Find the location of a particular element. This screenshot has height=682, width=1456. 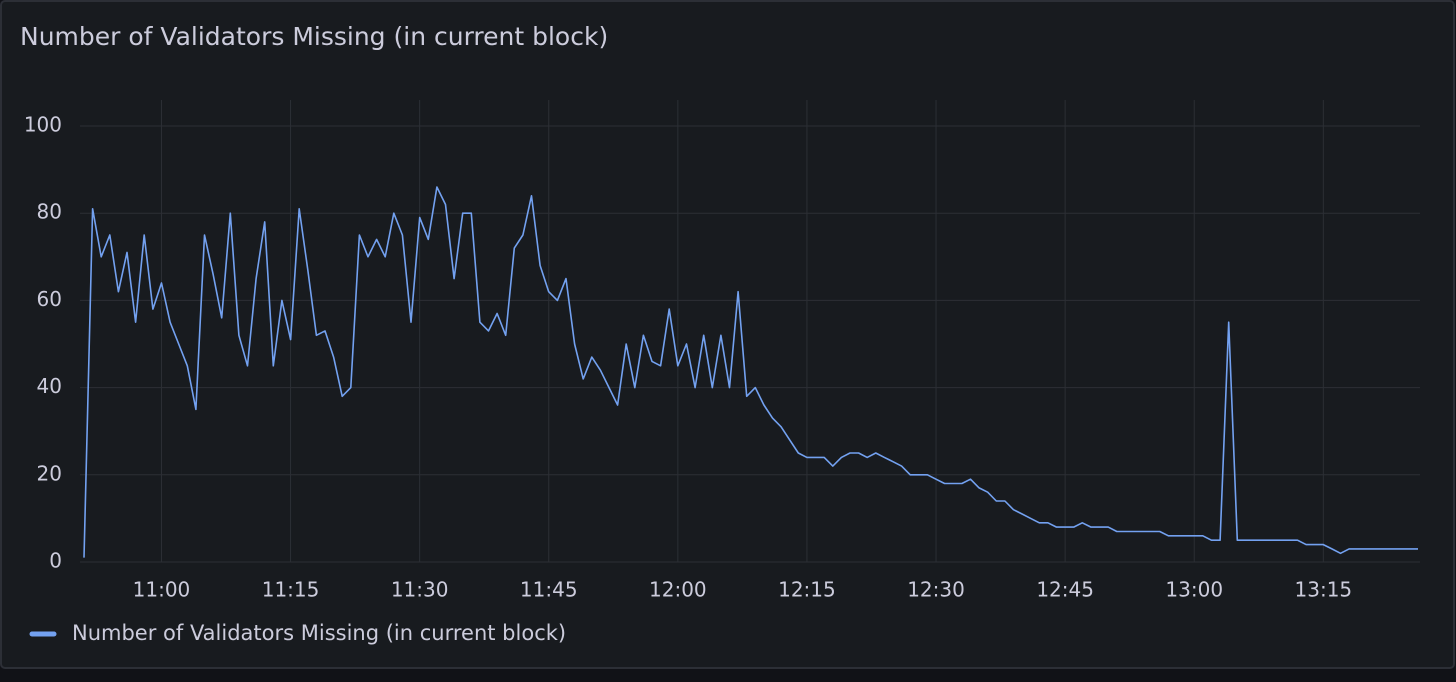

x-tick-label: 12:30 is located at coordinates (936, 590).